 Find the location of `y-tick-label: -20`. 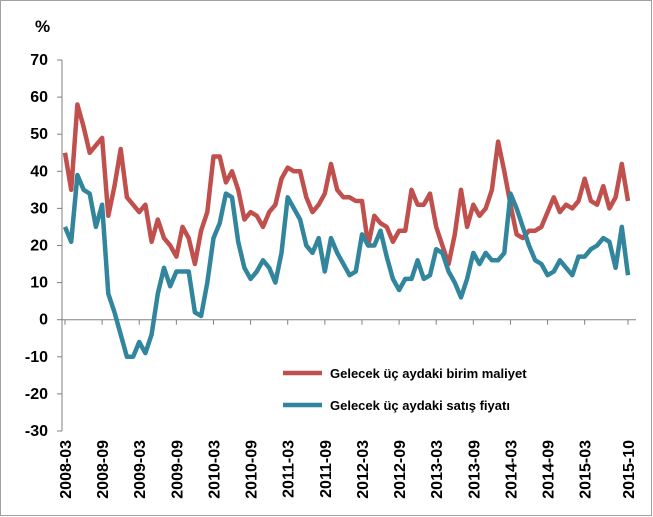

y-tick-label: -20 is located at coordinates (36, 394).